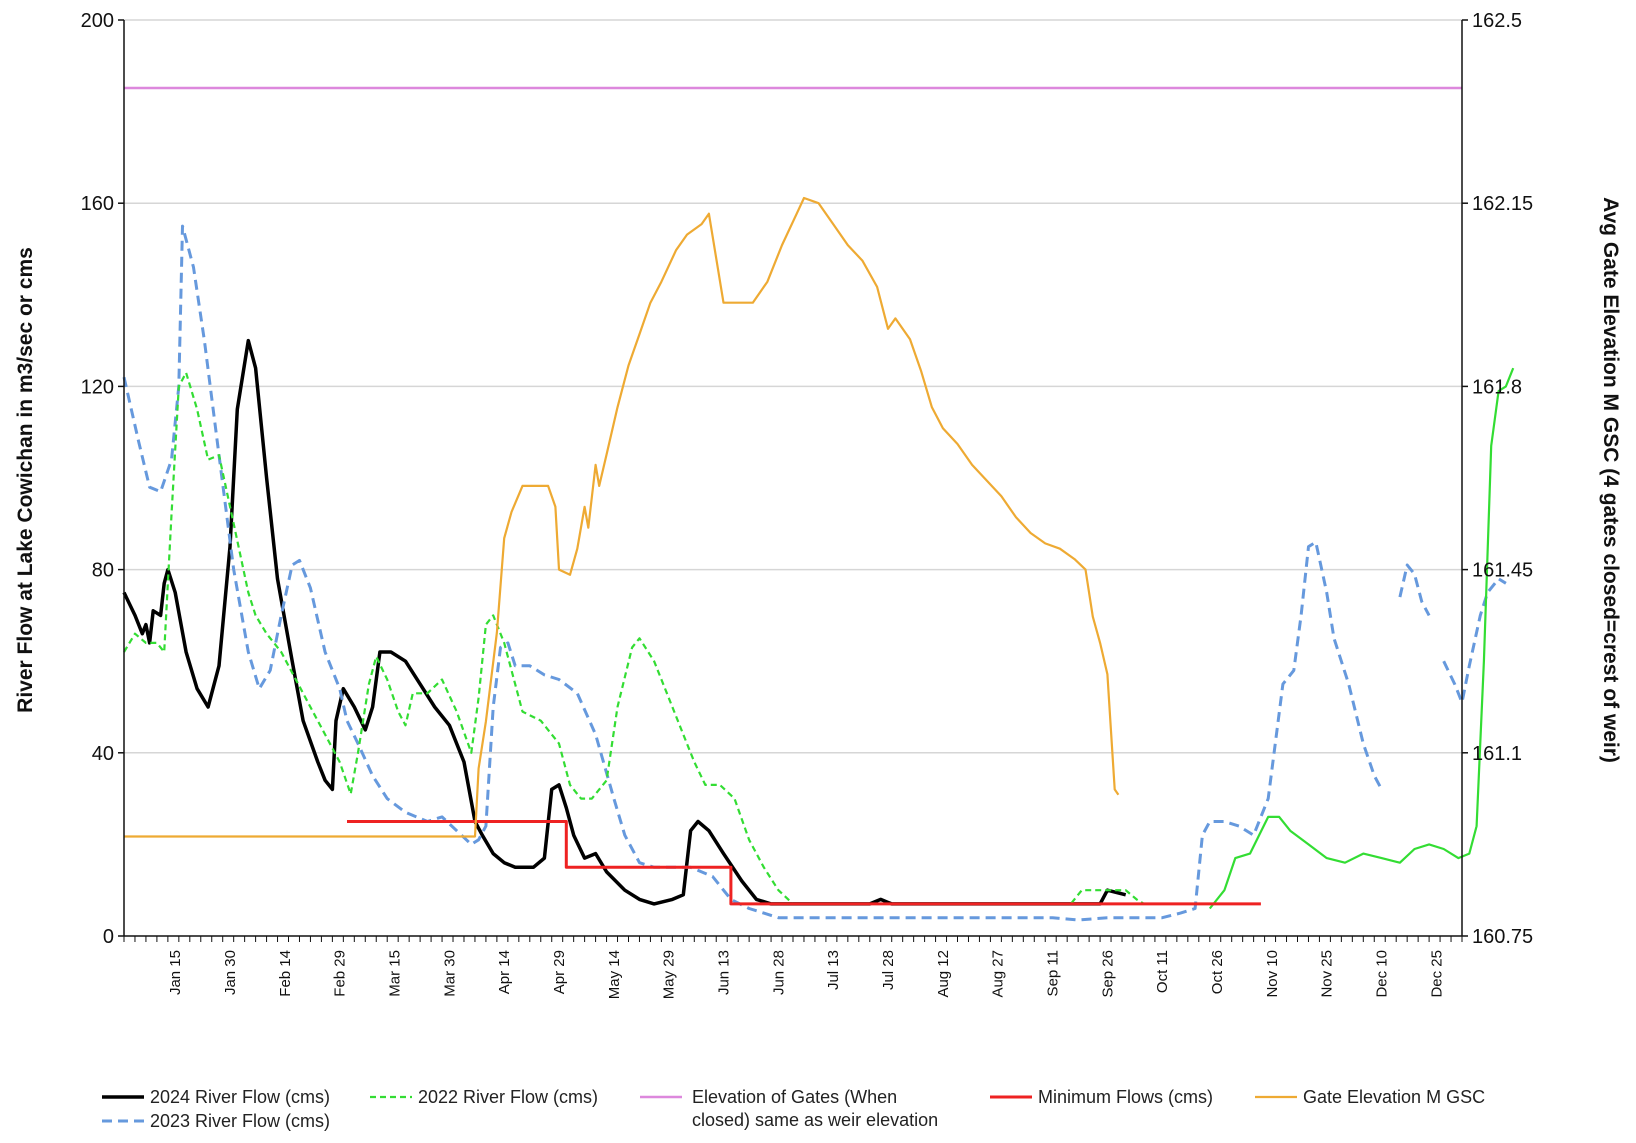 The height and width of the screenshot is (1143, 1636). What do you see at coordinates (833, 970) in the screenshot?
I see `x-tick-label: Jul 13` at bounding box center [833, 970].